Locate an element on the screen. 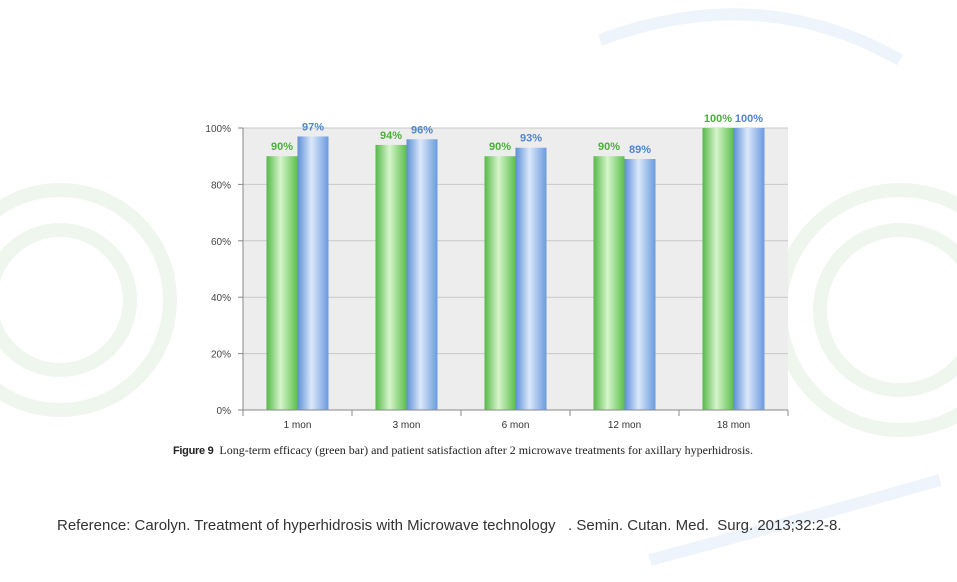 This screenshot has height=582, width=957. data-label: 97% is located at coordinates (313, 127).